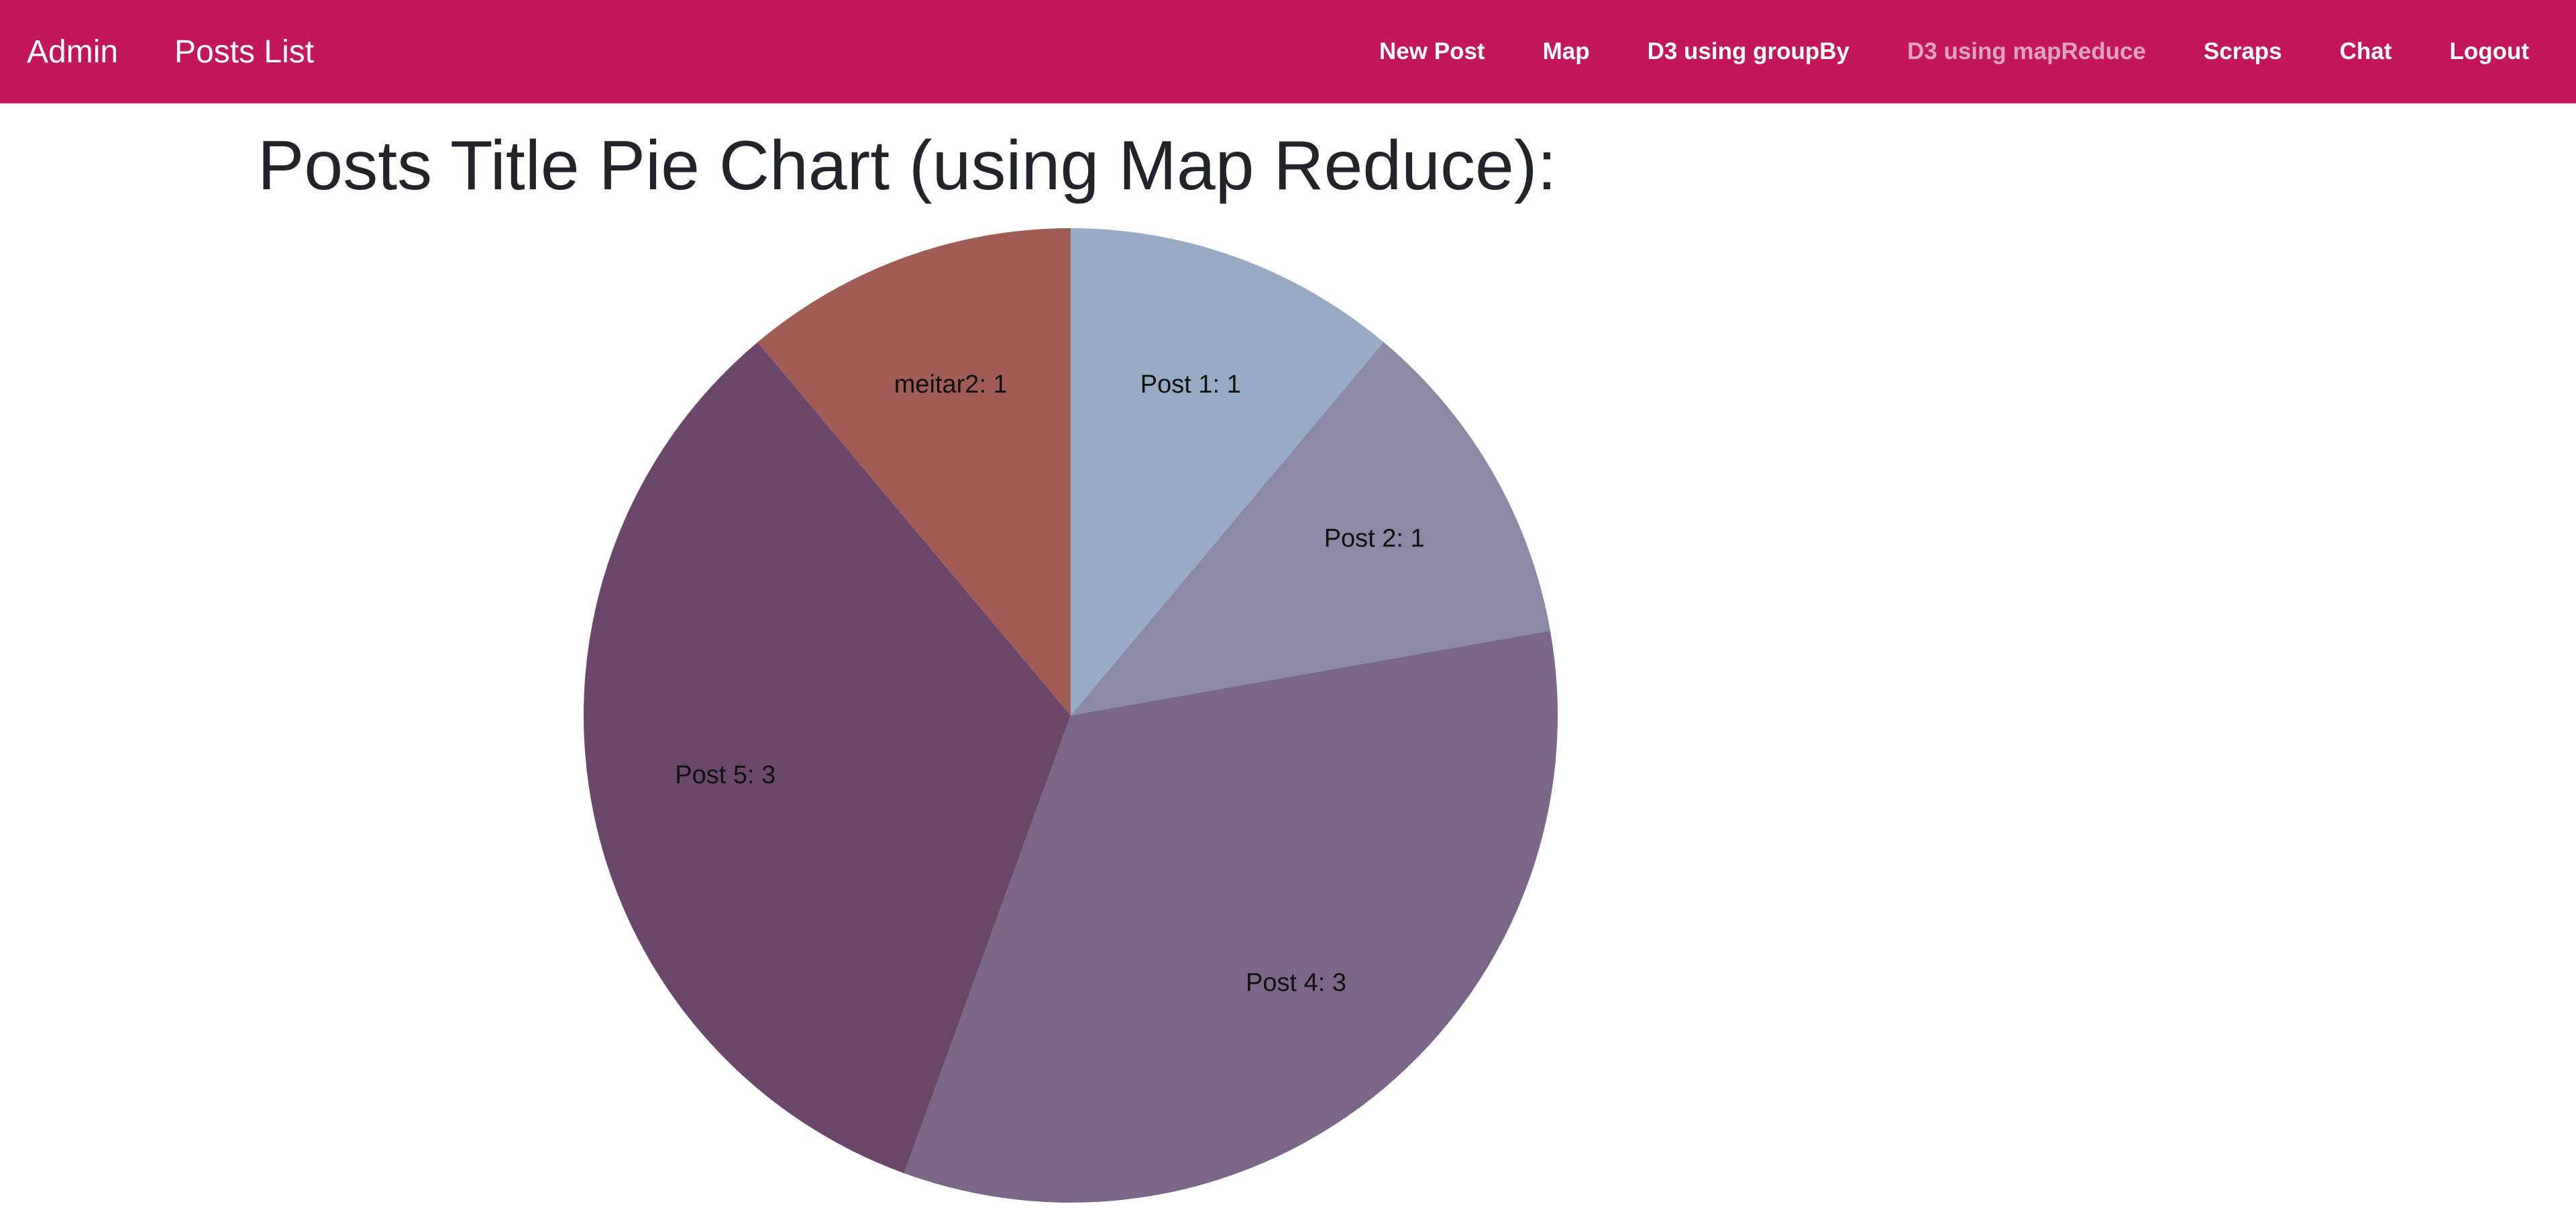 Image resolution: width=2576 pixels, height=1208 pixels. I want to click on nav-item-logout: Logout, so click(2489, 51).